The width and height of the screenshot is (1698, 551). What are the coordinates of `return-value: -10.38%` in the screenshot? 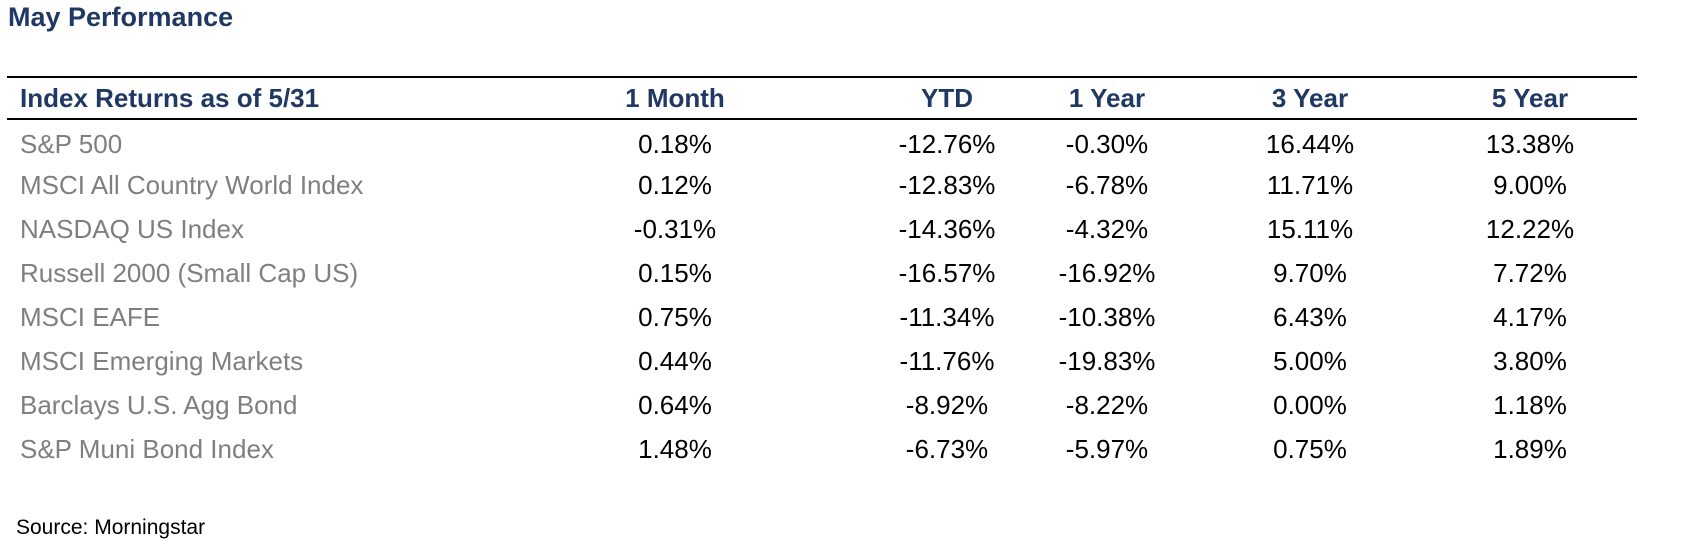 It's located at (1107, 316).